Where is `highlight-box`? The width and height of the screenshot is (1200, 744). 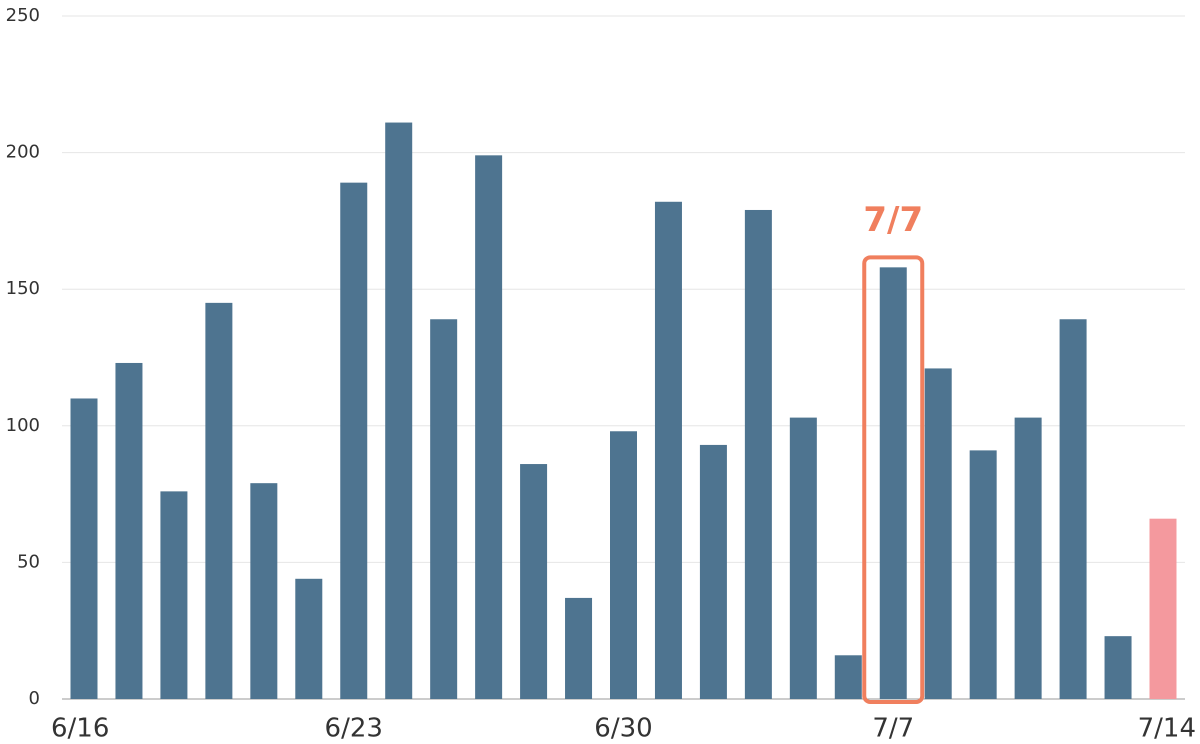
highlight-box is located at coordinates (893, 479).